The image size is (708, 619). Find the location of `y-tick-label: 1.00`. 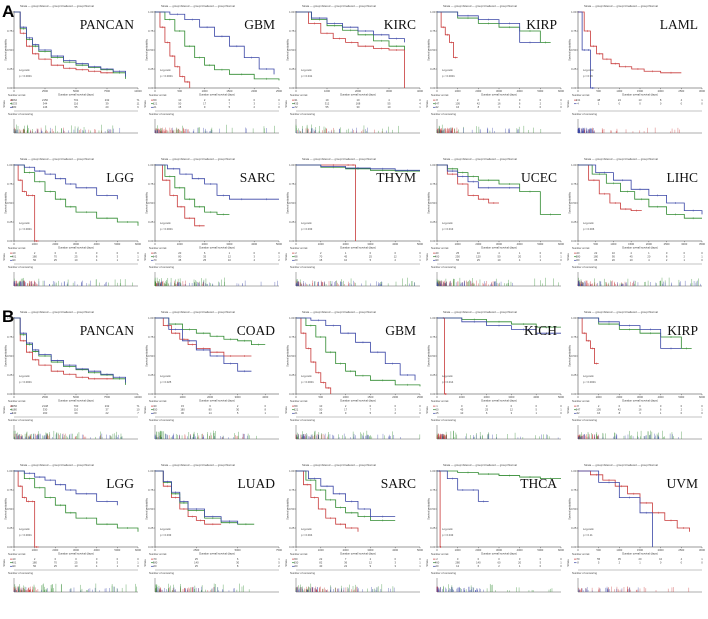

y-tick-label: 1.00 is located at coordinates (151, 318).